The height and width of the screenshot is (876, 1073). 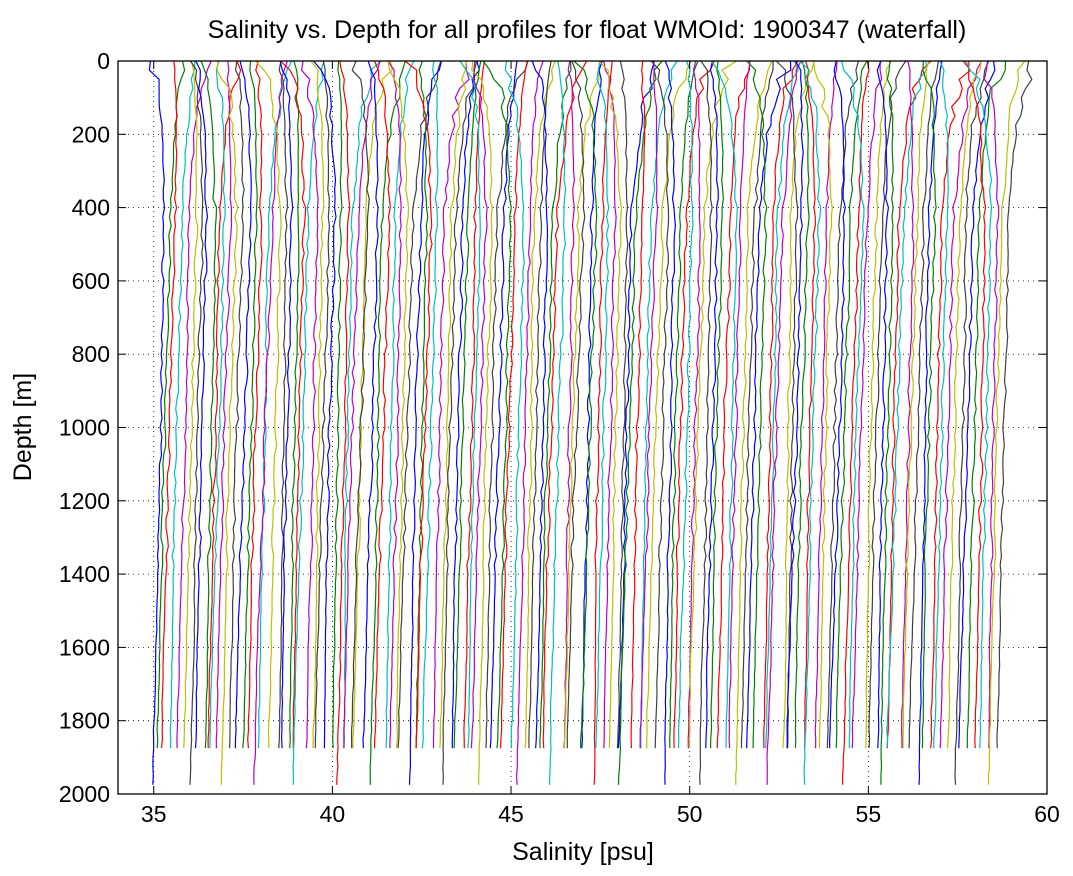 What do you see at coordinates (583, 852) in the screenshot?
I see `x-axis-label: Salinity [psu]` at bounding box center [583, 852].